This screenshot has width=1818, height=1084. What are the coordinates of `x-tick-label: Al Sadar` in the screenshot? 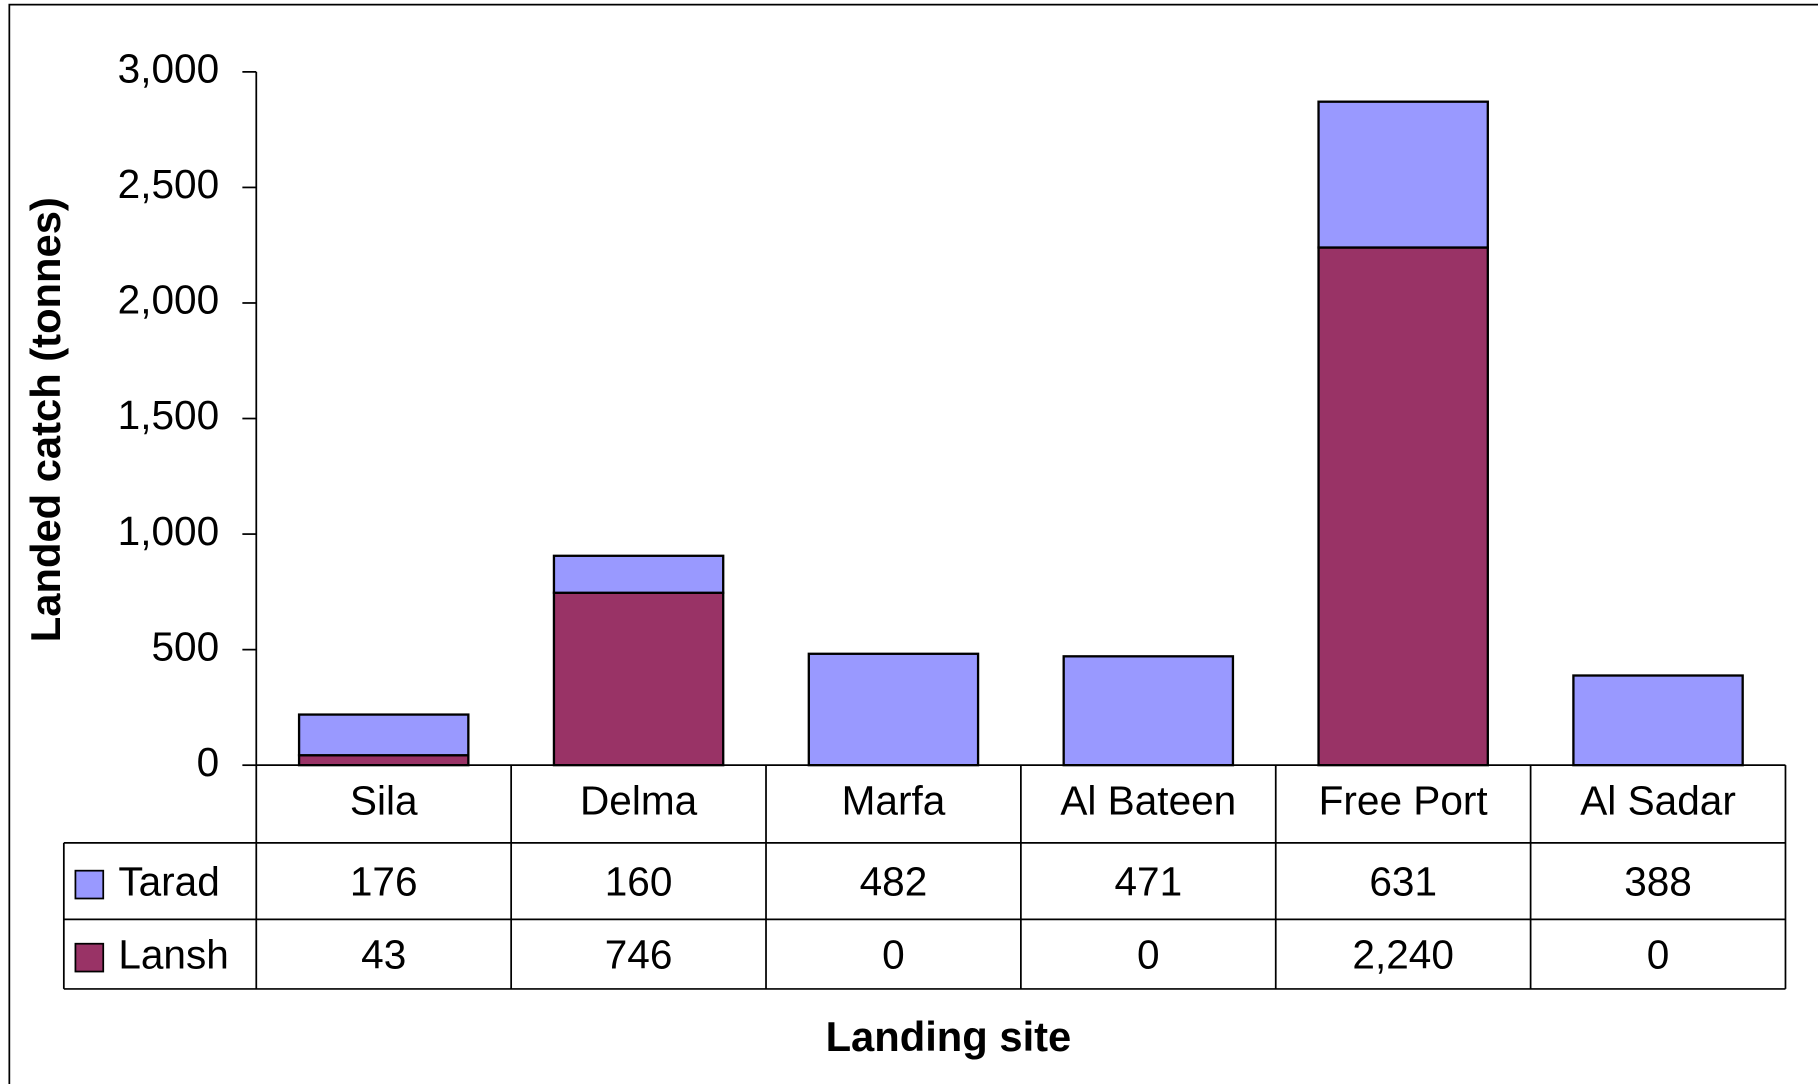 It's located at (1658, 801).